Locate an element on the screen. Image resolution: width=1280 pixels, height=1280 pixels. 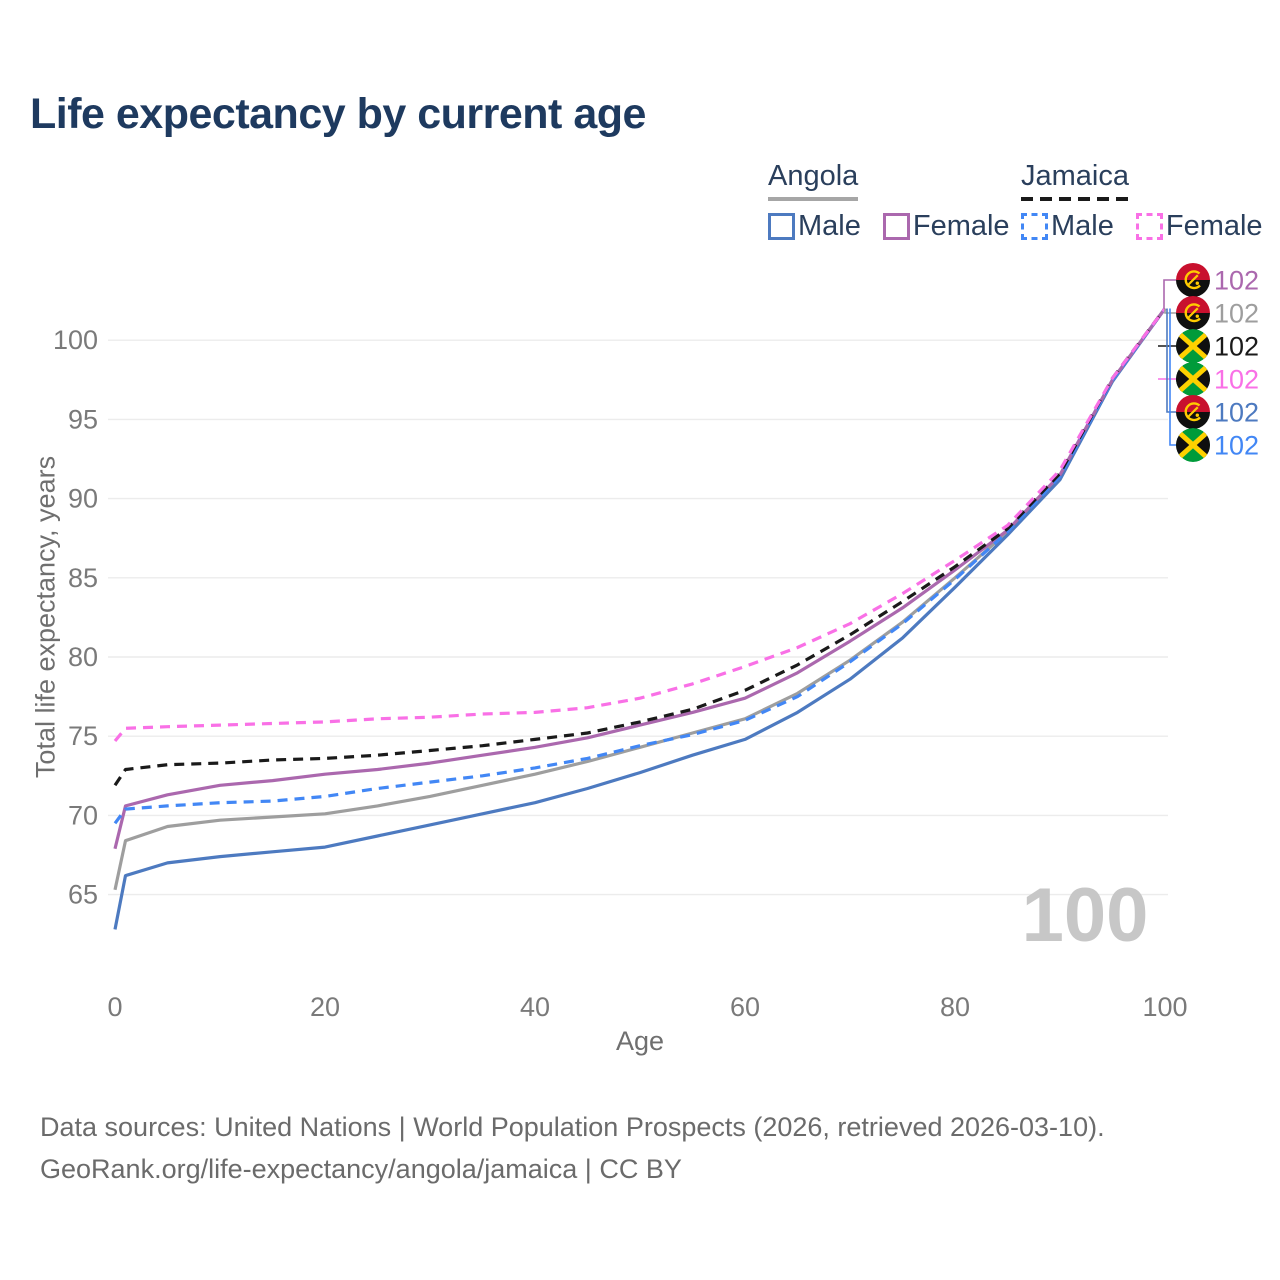
x-axis-title: Age is located at coordinates (640, 1041).